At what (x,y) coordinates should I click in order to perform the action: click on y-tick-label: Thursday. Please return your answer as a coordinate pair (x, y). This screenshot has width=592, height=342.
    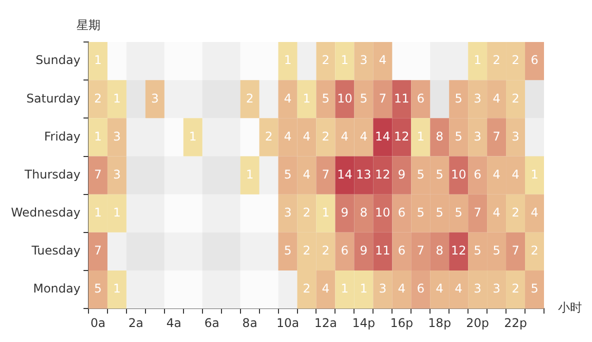
    Looking at the image, I should click on (52, 174).